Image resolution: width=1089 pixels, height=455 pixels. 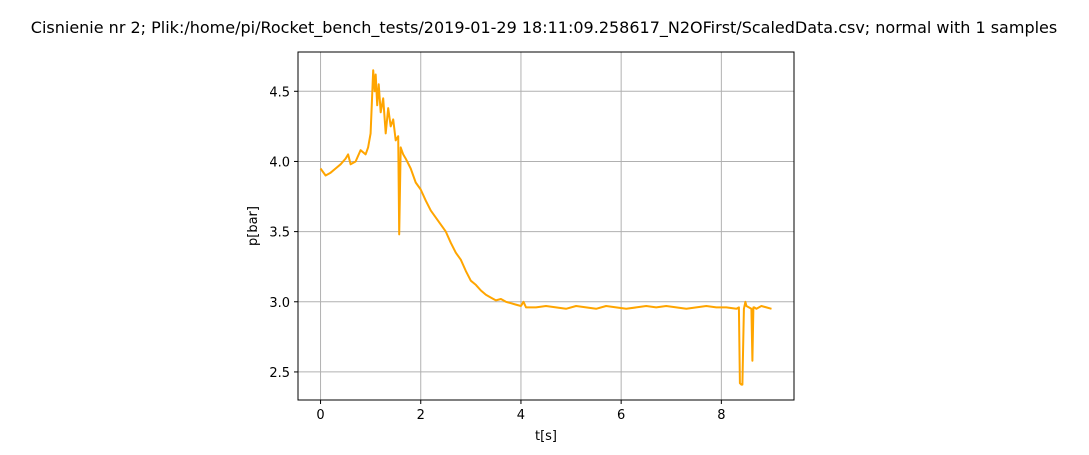 What do you see at coordinates (421, 415) in the screenshot?
I see `x-tick-label: 2` at bounding box center [421, 415].